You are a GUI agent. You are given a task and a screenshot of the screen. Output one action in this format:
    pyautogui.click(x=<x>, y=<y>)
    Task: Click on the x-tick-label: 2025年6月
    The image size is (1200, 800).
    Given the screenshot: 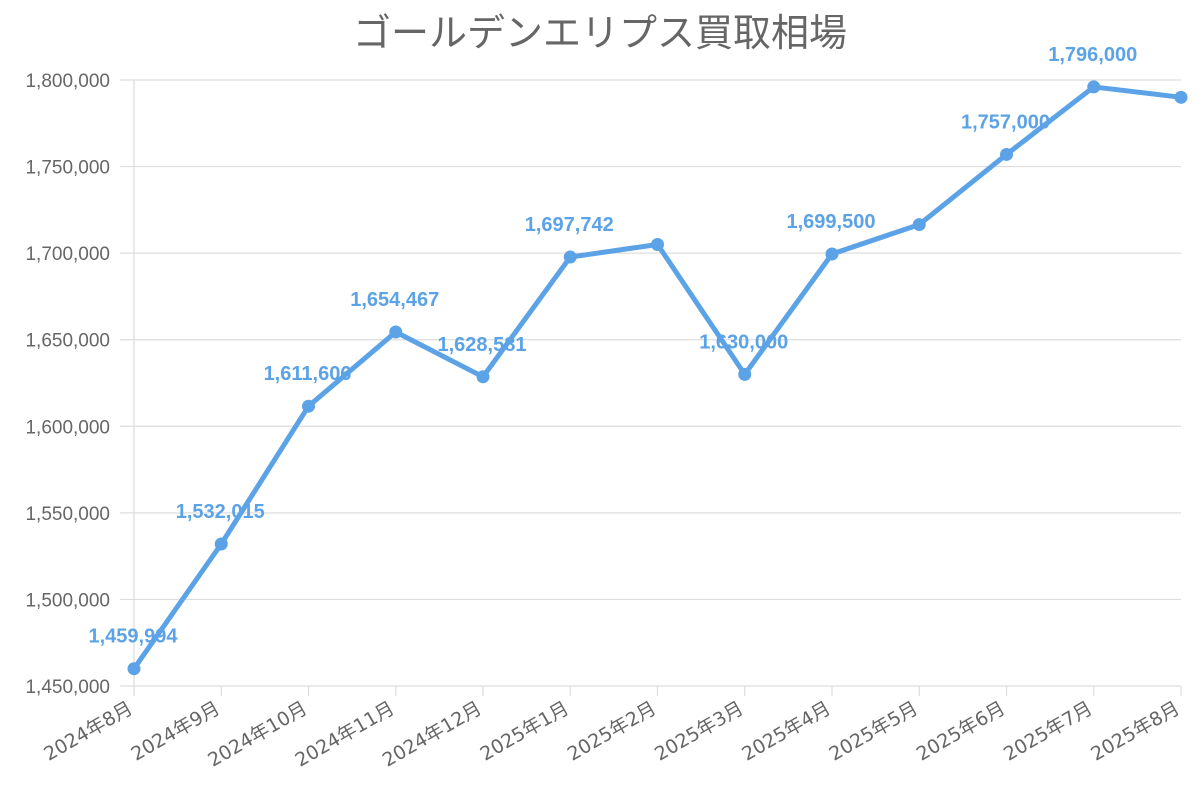 What is the action you would take?
    pyautogui.click(x=961, y=731)
    